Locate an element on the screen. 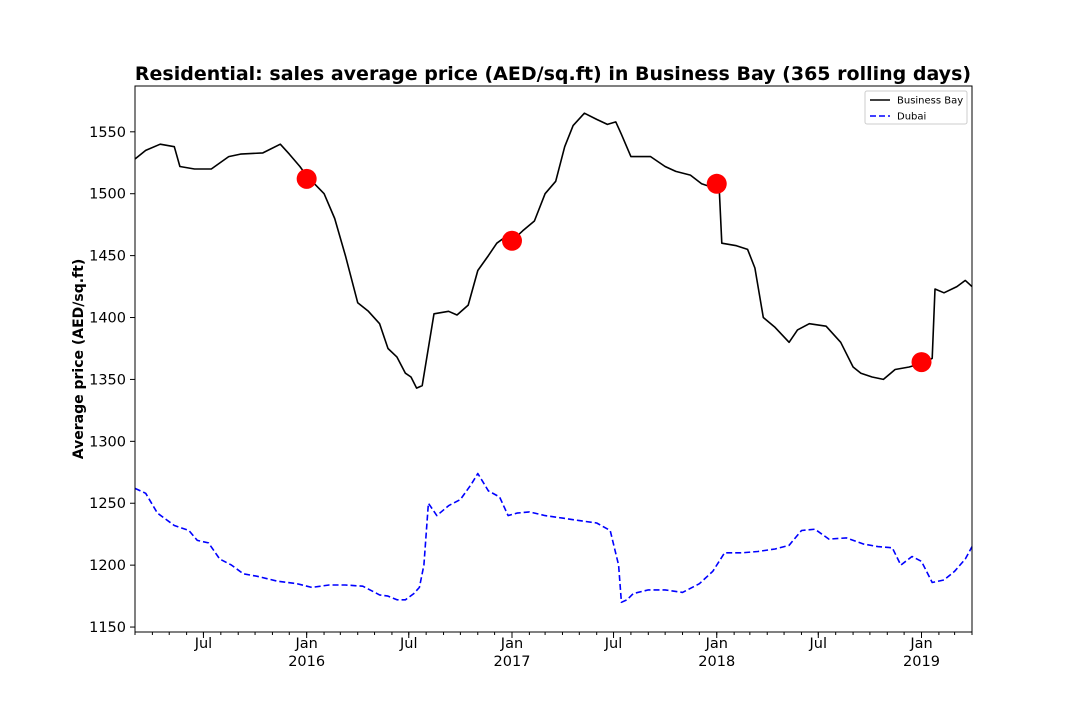 This screenshot has width=1080, height=720. y-tick-label: 1150 is located at coordinates (107, 628).